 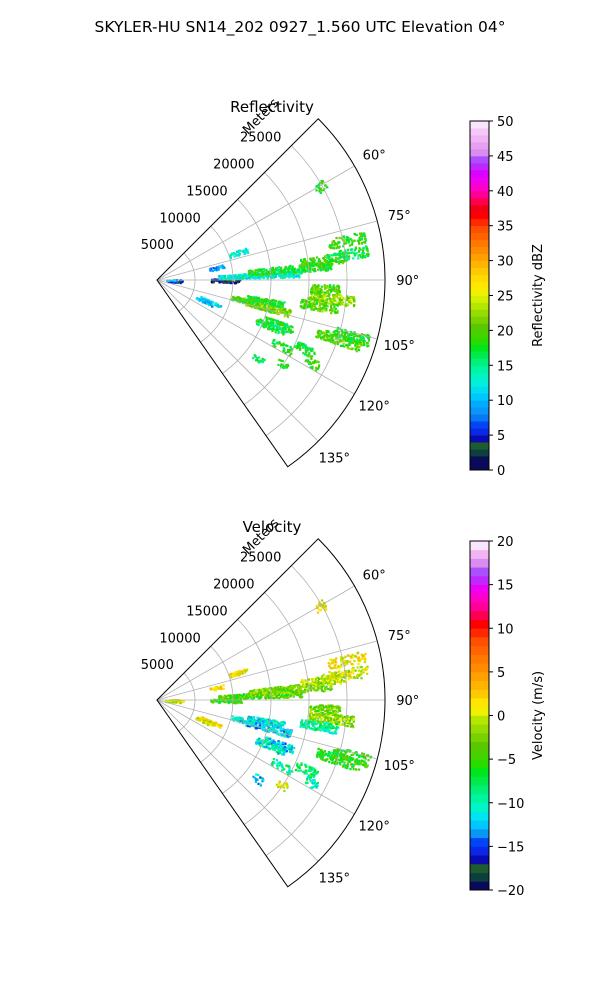 What do you see at coordinates (538, 295) in the screenshot?
I see `colorbar-label: Reflectivity dBZ` at bounding box center [538, 295].